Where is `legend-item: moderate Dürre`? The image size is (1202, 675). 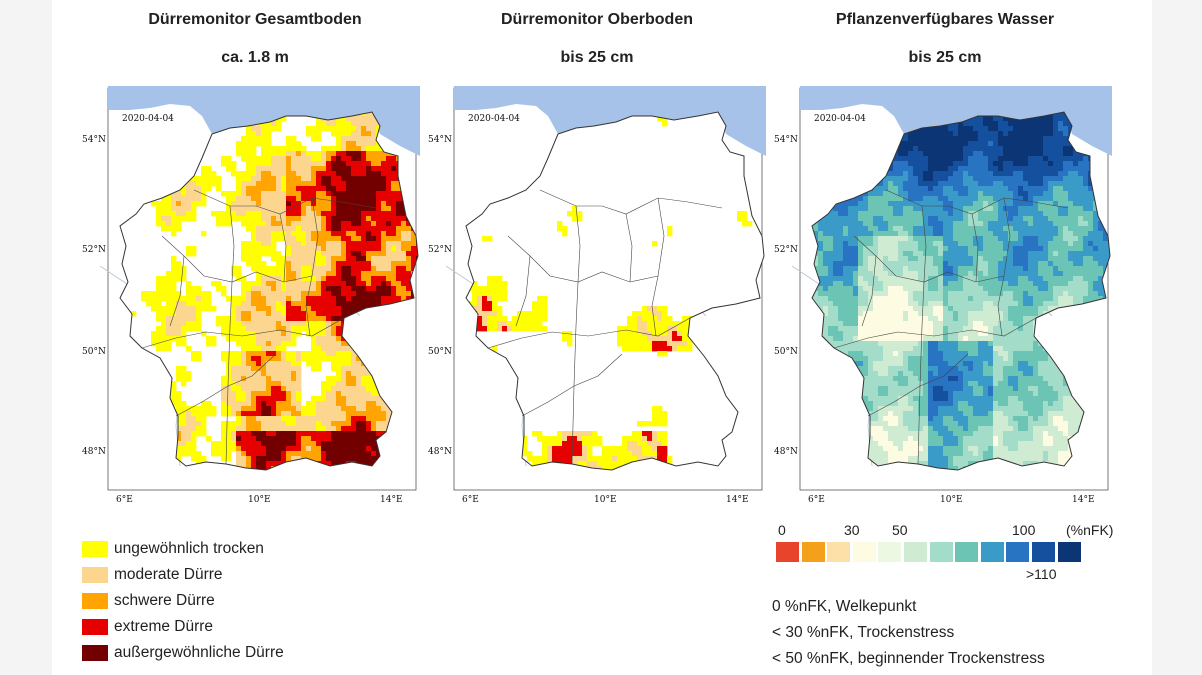
legend-item: moderate Dürre is located at coordinates (183, 575).